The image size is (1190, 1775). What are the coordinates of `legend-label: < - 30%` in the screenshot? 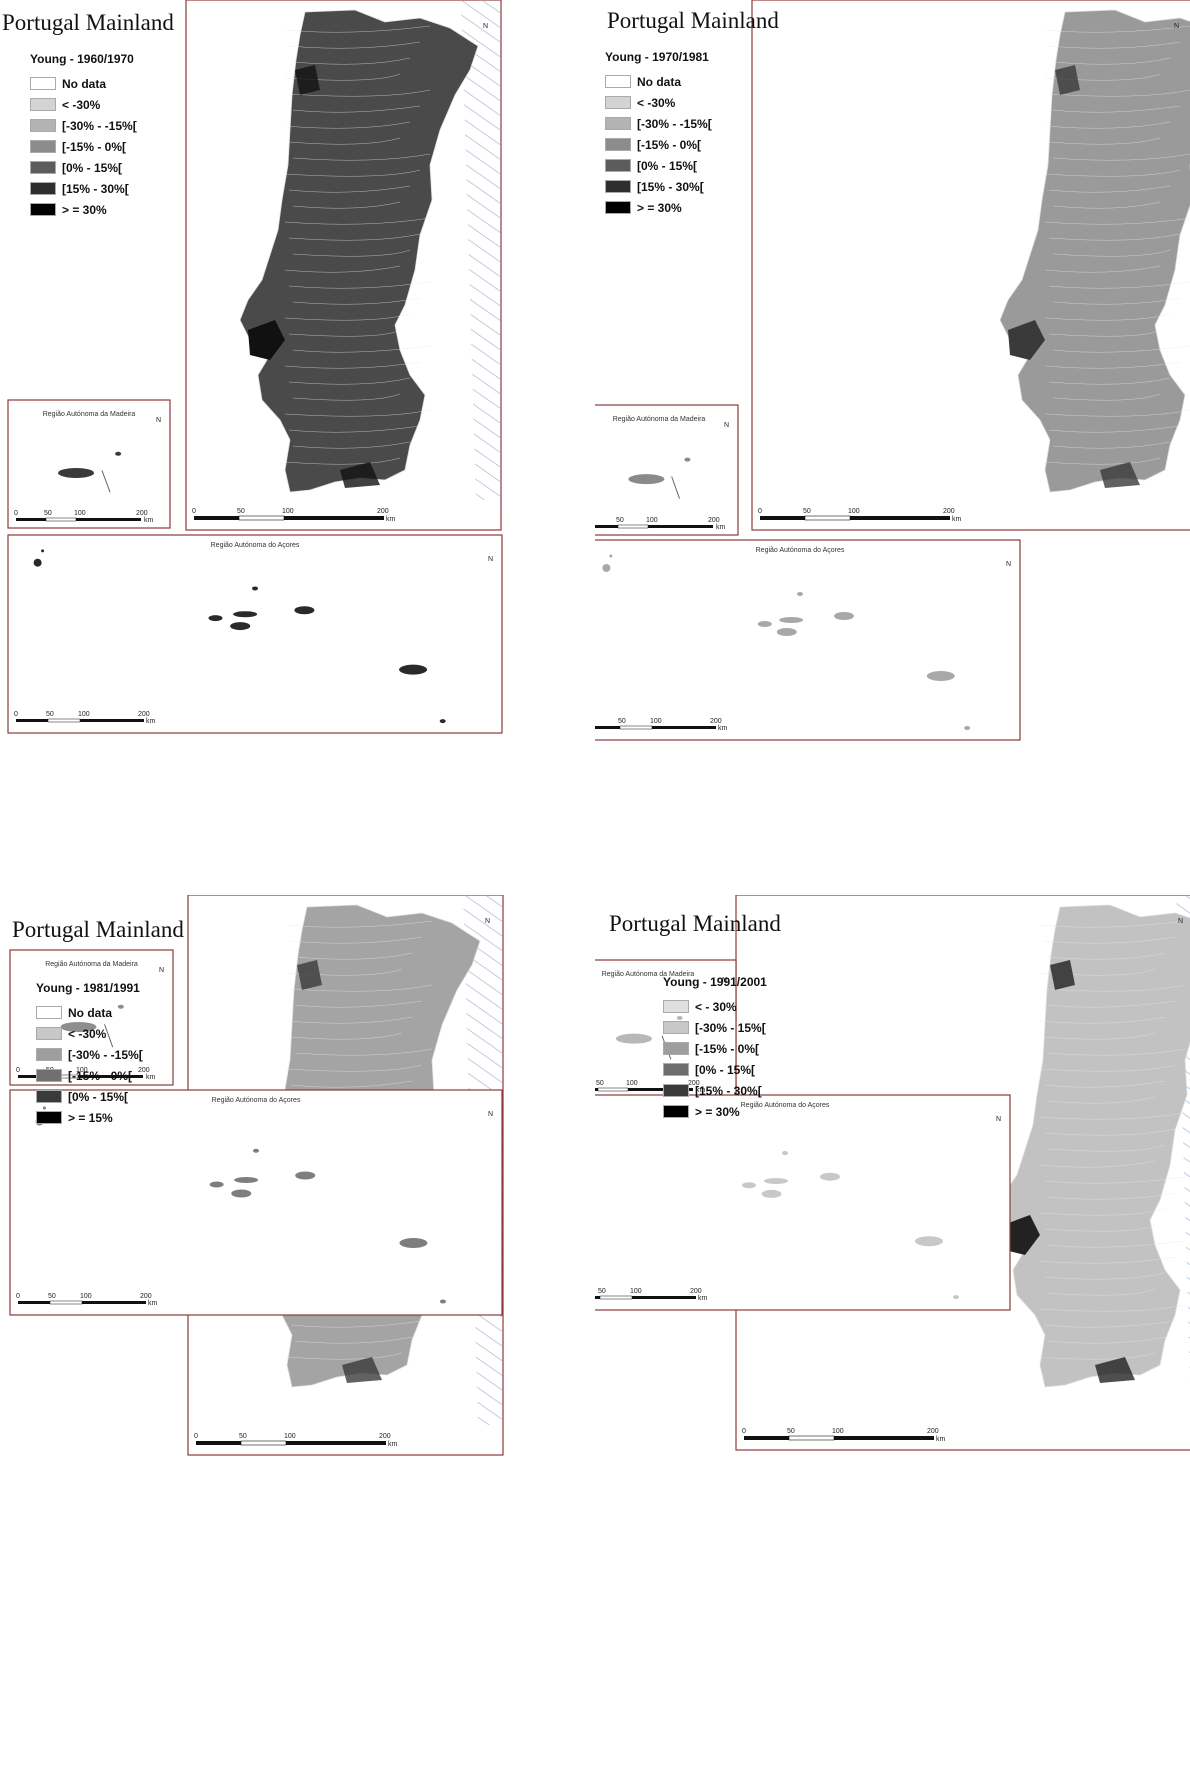 It's located at (716, 1006).